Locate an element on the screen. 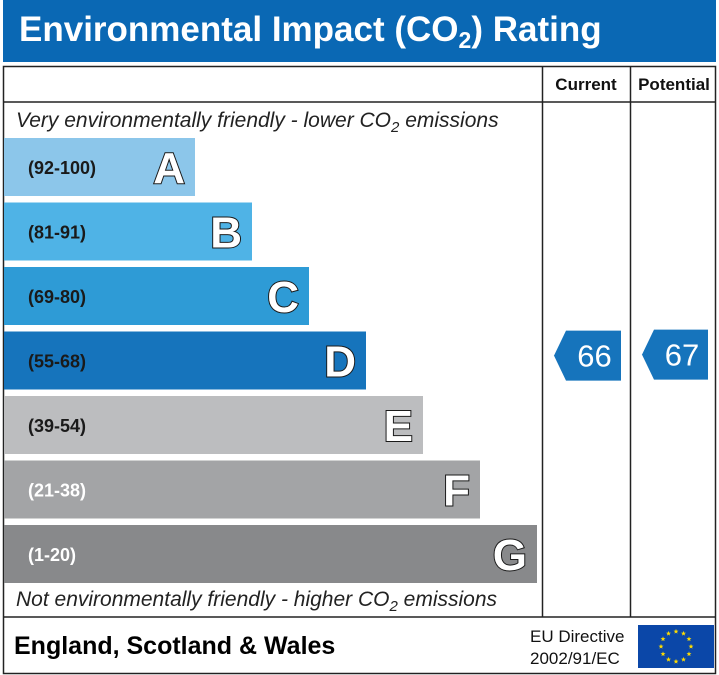 This screenshot has width=719, height=675. band-range-g: (1-20) is located at coordinates (52, 555).